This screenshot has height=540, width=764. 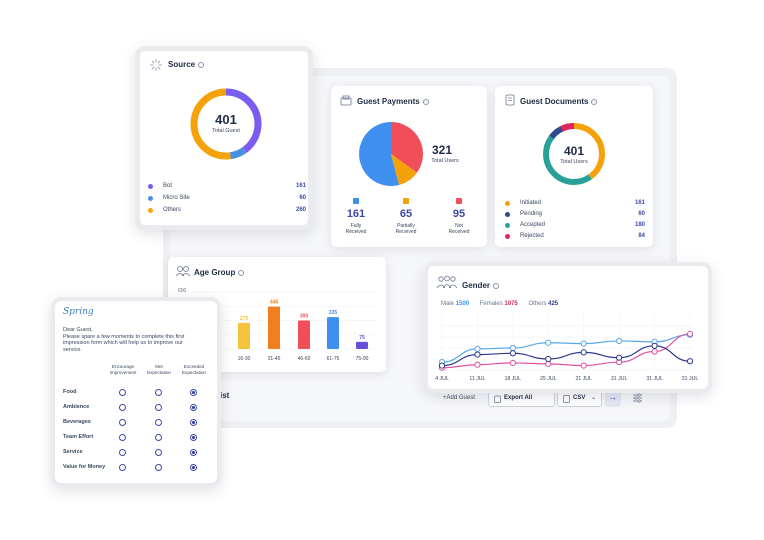 I want to click on age-group-title: Age Group, so click(x=219, y=272).